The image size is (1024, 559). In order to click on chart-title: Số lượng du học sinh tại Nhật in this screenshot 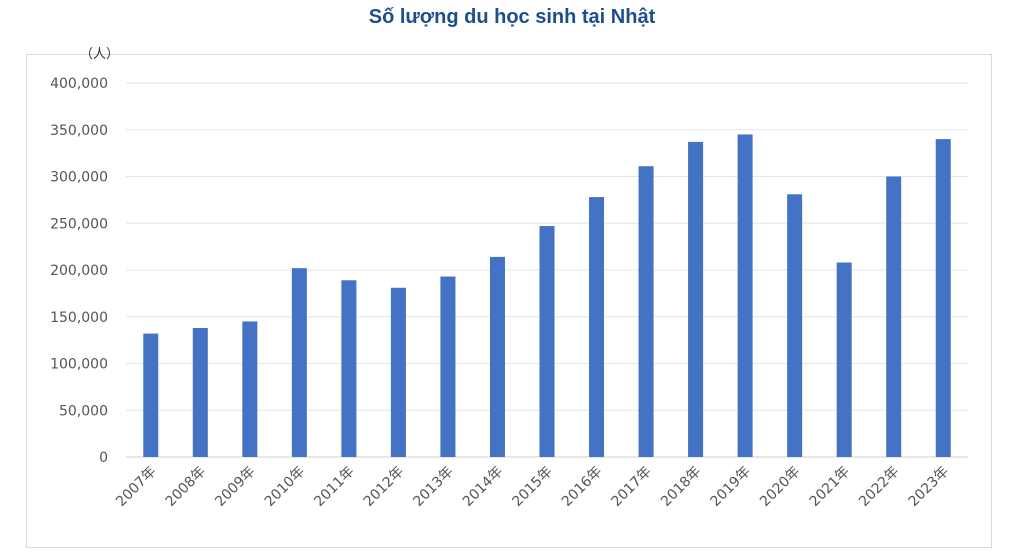, I will do `click(512, 17)`.